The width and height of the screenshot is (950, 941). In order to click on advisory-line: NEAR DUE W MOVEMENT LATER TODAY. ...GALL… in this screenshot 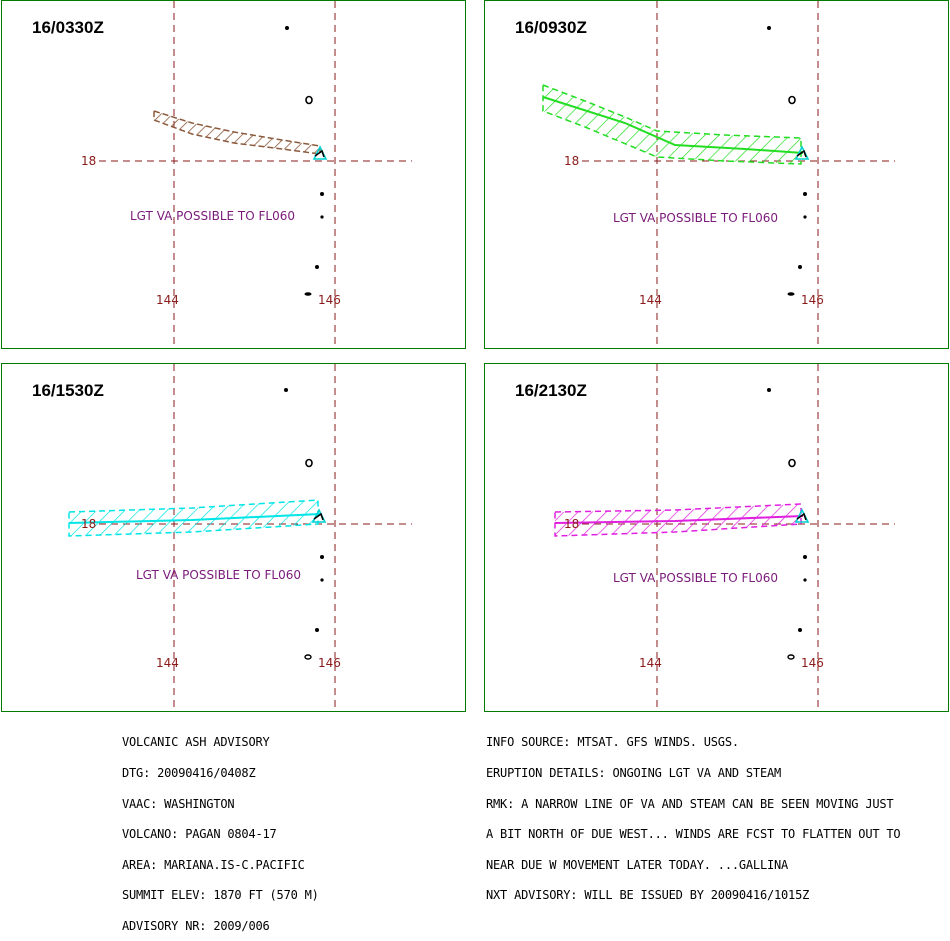, I will do `click(637, 864)`.